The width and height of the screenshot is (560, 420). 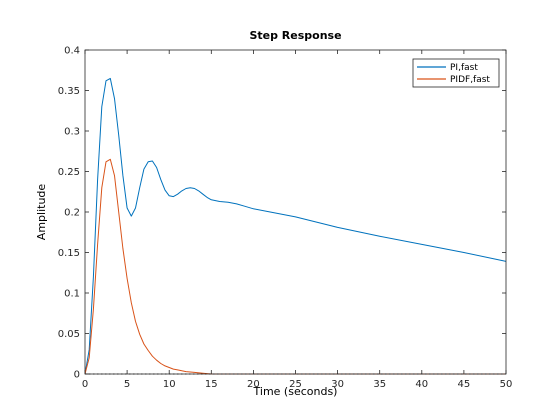 I want to click on y-tick-label: 0.2, so click(x=72, y=213).